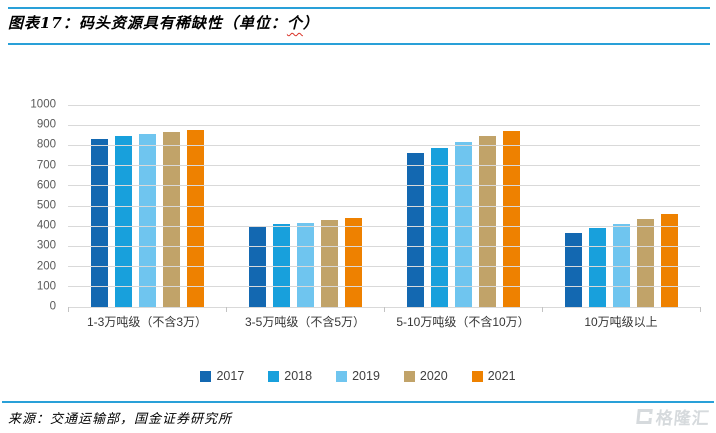 Image resolution: width=716 pixels, height=433 pixels. What do you see at coordinates (195, 218) in the screenshot?
I see `bar-2021-group1` at bounding box center [195, 218].